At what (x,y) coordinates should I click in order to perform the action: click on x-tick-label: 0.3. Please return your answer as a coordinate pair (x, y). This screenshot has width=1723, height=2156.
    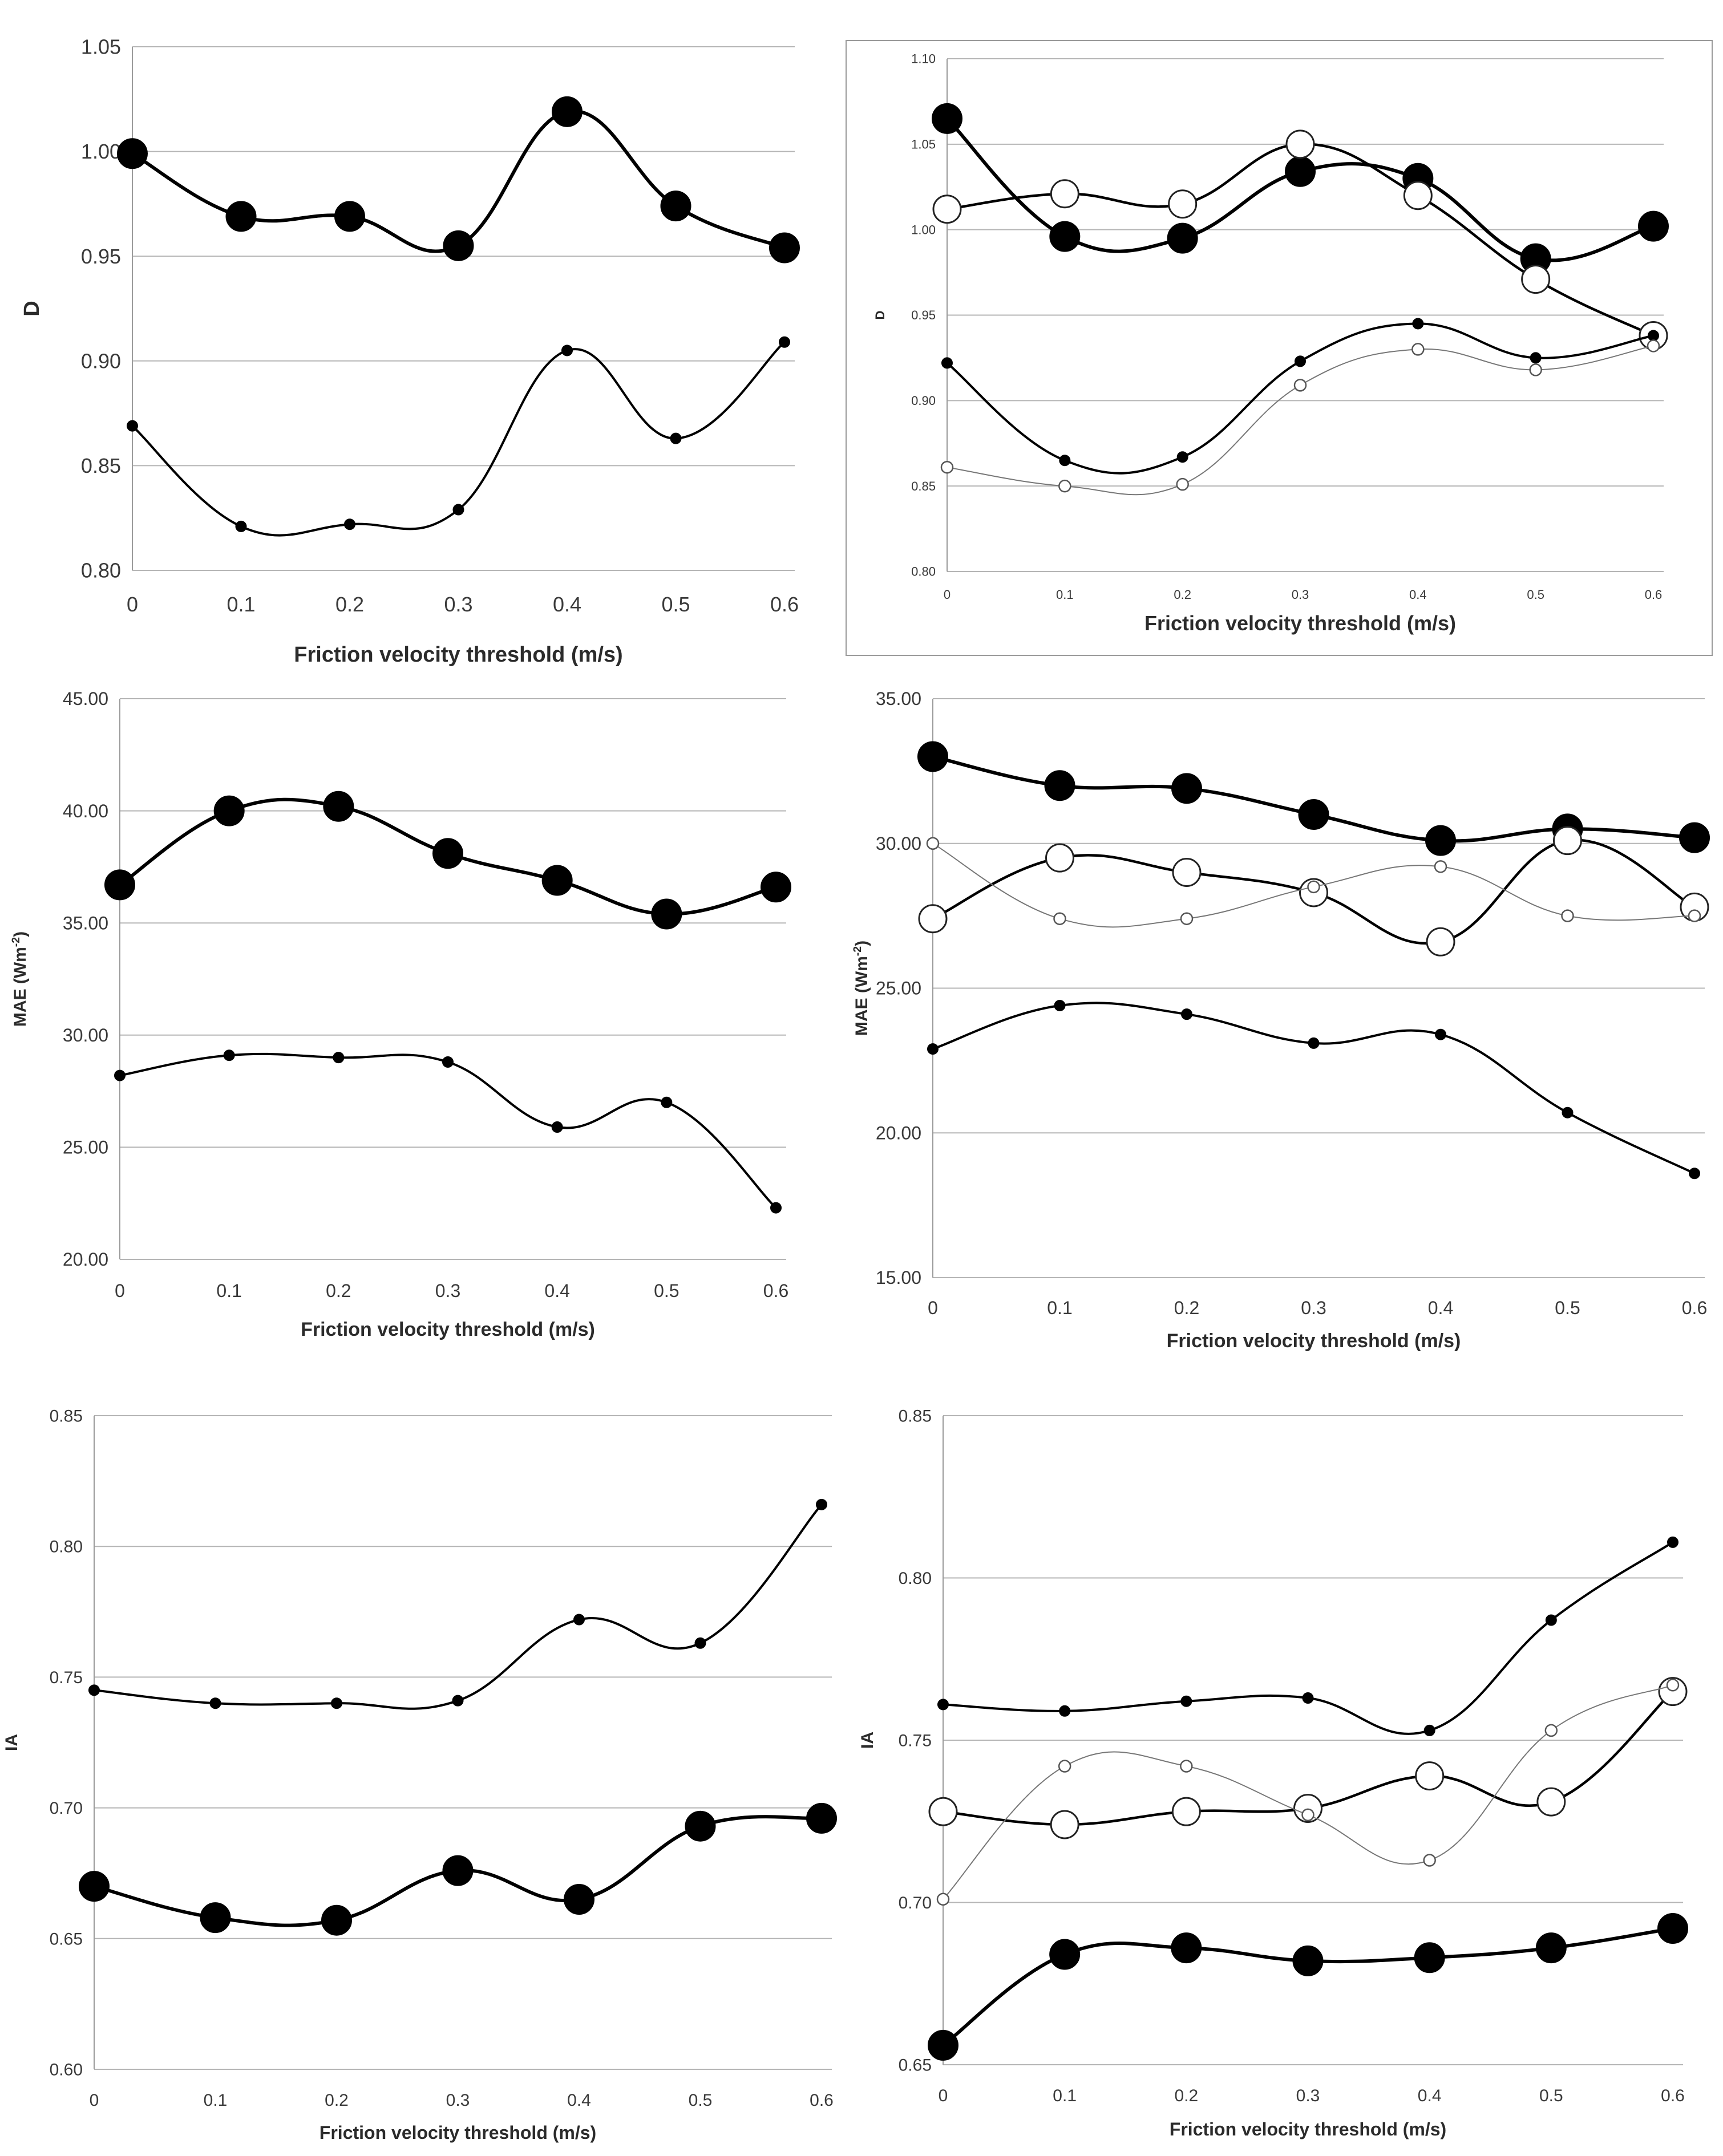
    Looking at the image, I should click on (1300, 594).